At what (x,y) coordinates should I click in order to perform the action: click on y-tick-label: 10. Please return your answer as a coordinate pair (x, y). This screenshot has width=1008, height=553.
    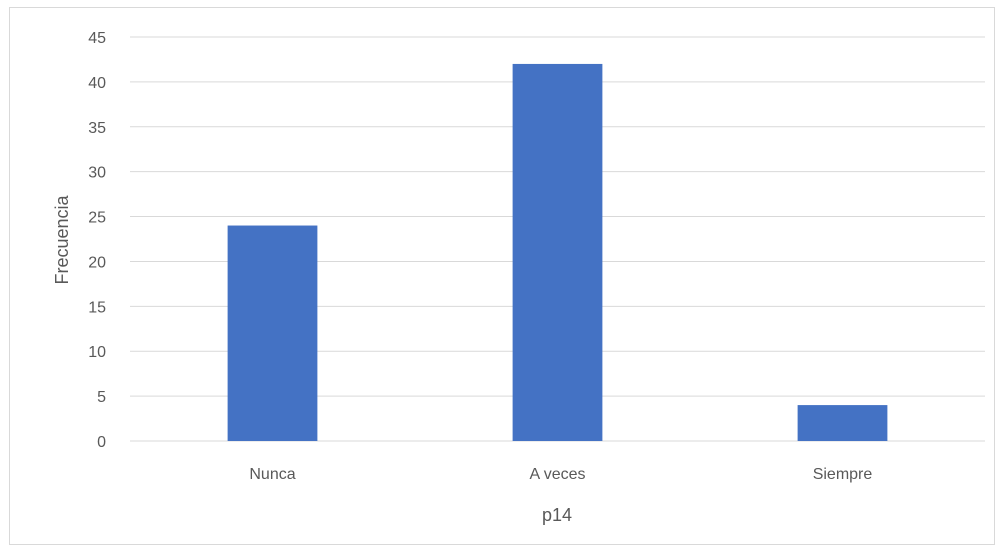
    Looking at the image, I should click on (97, 352).